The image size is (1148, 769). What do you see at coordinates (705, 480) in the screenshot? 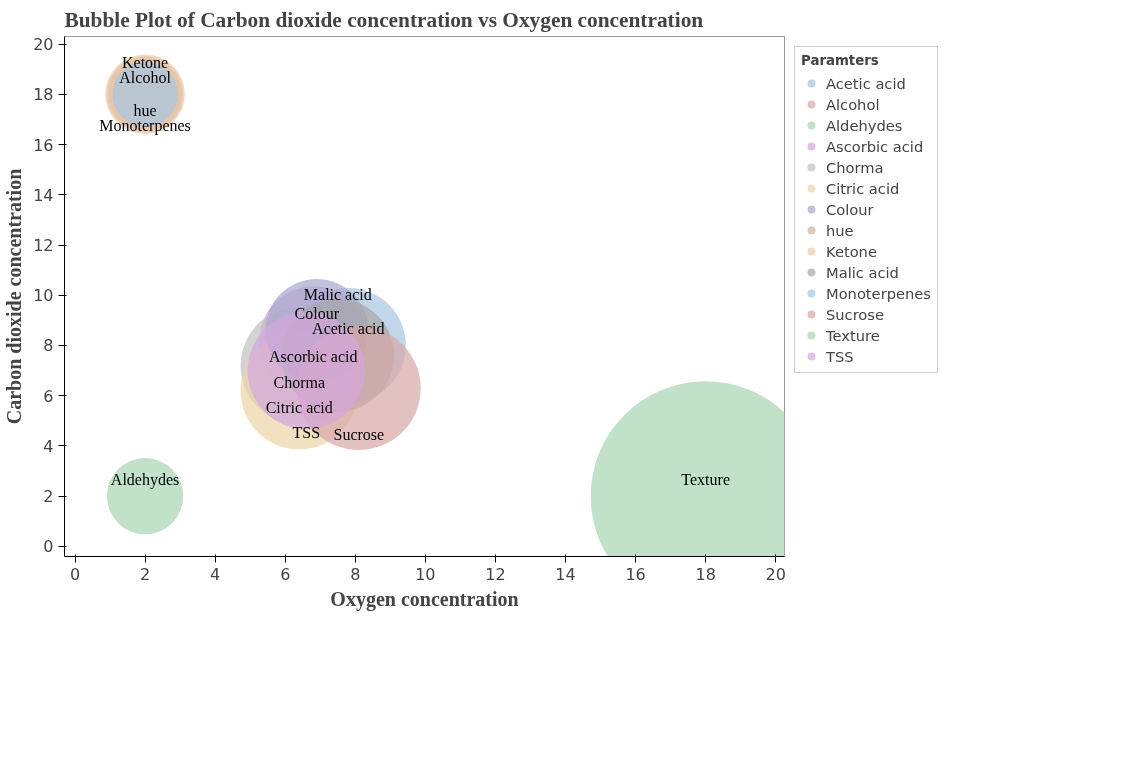
I see `text: Texture` at bounding box center [705, 480].